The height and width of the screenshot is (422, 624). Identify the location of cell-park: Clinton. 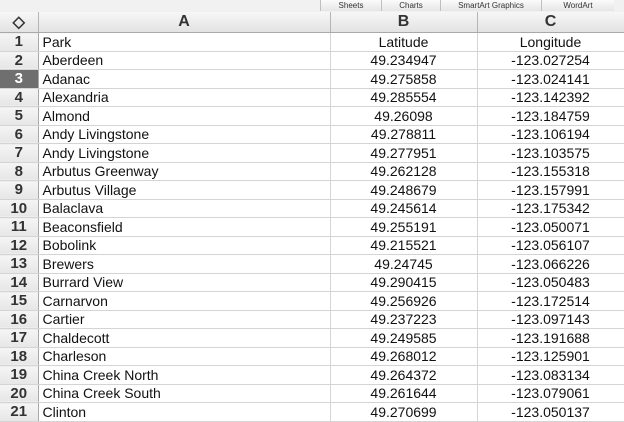
(184, 412).